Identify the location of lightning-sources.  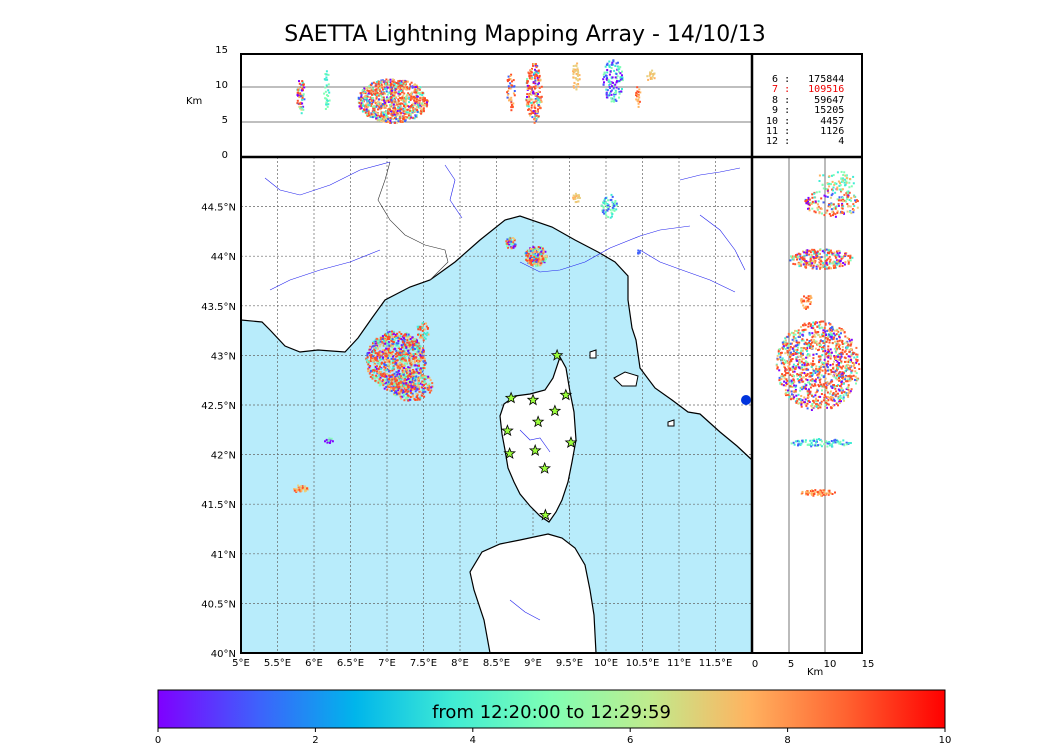
(467, 342).